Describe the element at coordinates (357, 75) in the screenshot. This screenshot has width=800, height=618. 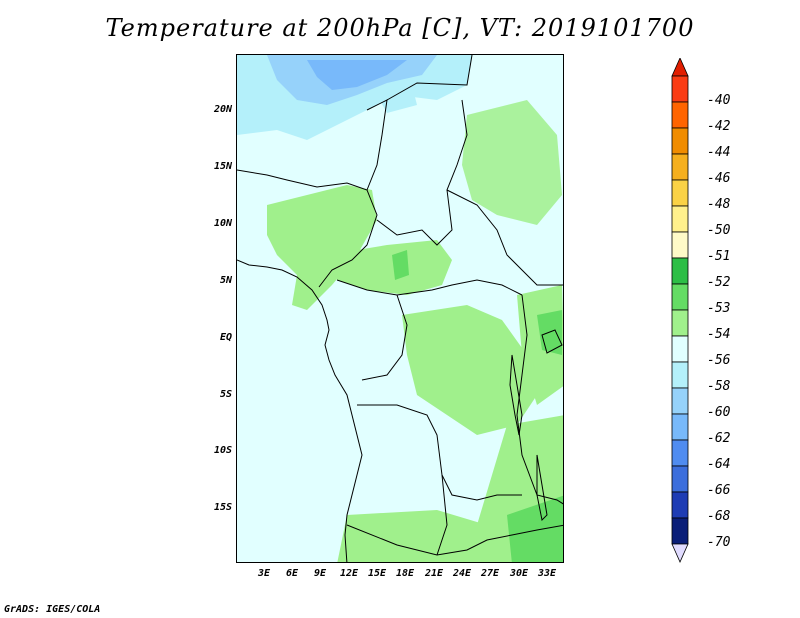
I see `coldest-area-north` at that location.